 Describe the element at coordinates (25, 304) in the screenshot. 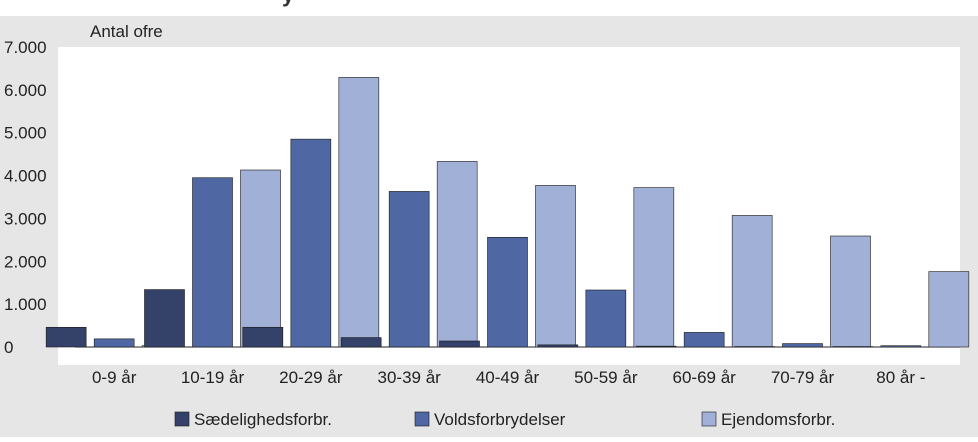

I see `y-tick-label: 1.000` at that location.